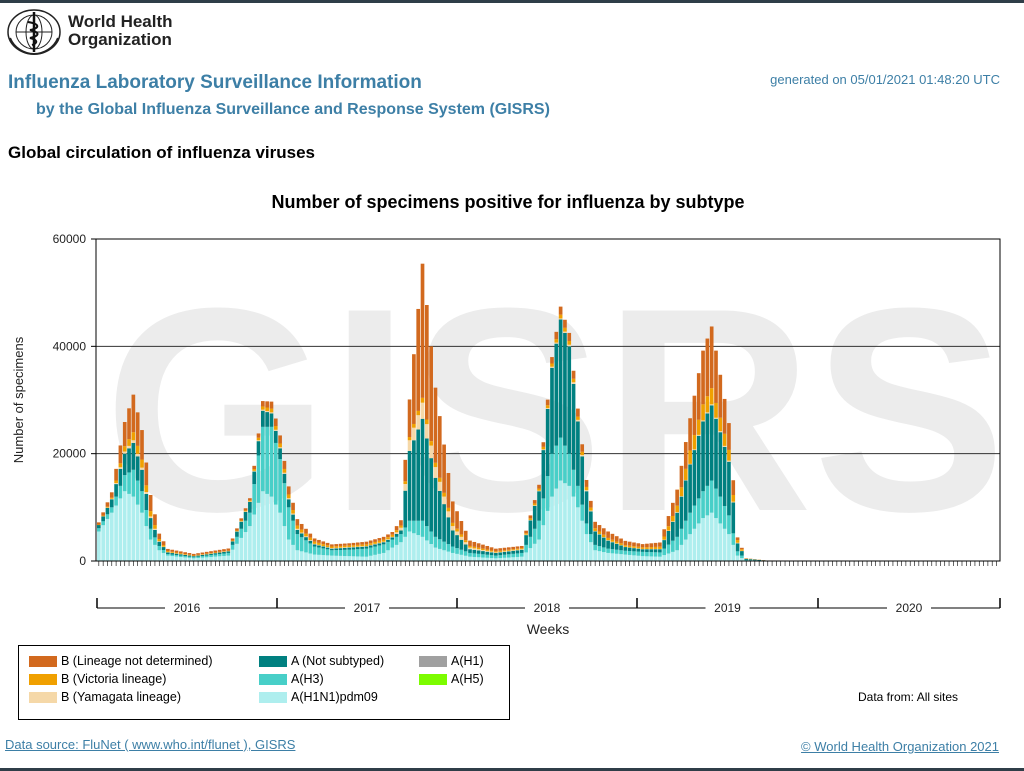 Image resolution: width=1024 pixels, height=771 pixels. Describe the element at coordinates (467, 661) in the screenshot. I see `legend-label: A(H1)` at that location.